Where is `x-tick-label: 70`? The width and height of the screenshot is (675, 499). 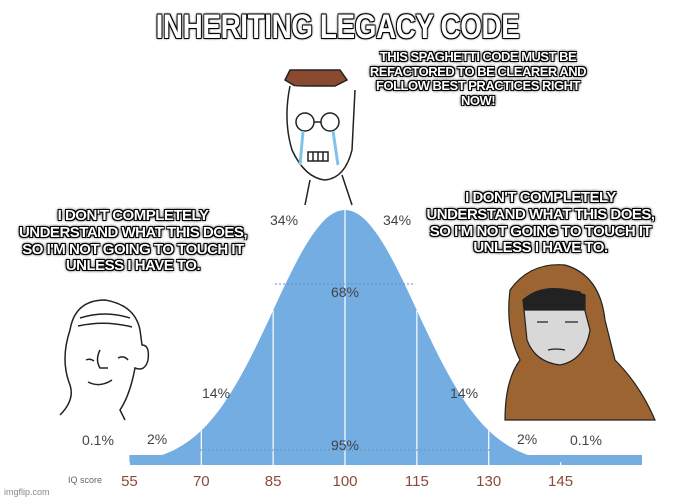
x-tick-label: 70 is located at coordinates (201, 481).